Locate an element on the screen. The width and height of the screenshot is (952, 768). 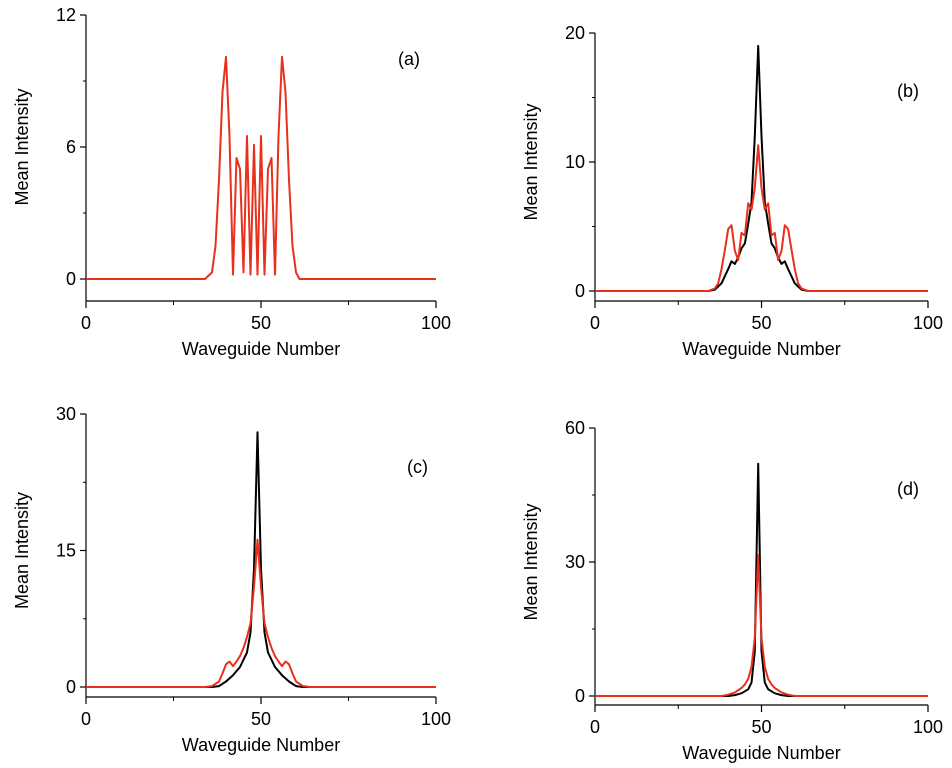
panel-label: (a) is located at coordinates (409, 59).